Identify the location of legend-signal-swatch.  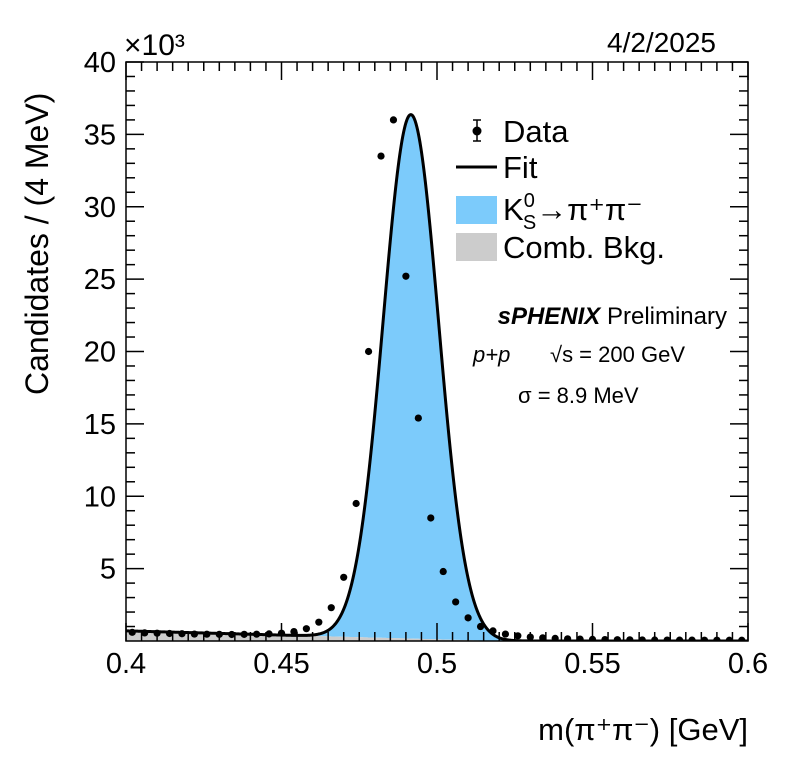
(476, 210).